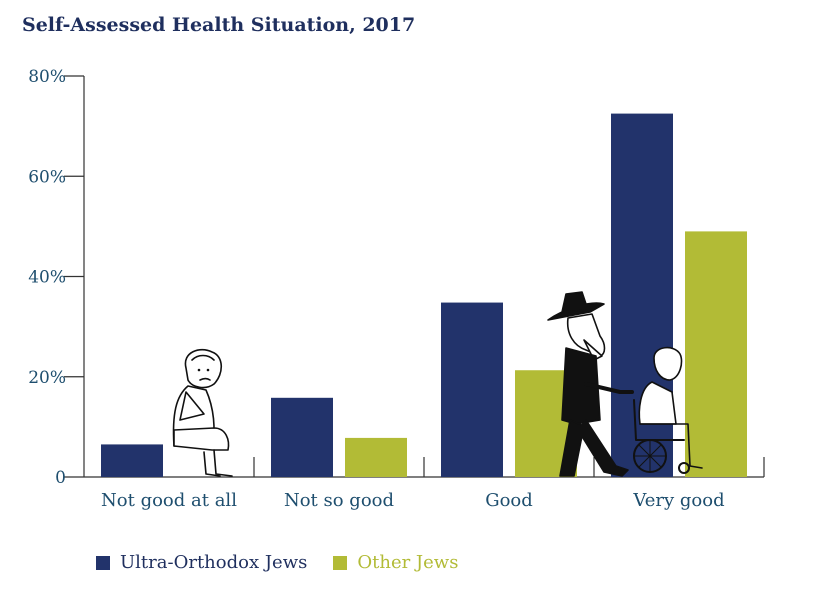  Describe the element at coordinates (214, 562) in the screenshot. I see `legend-label: Ultra-Orthodox Jews` at that location.